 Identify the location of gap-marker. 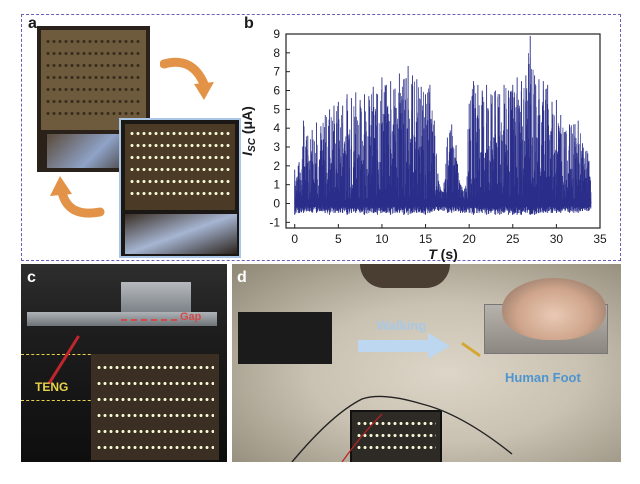
(149, 320).